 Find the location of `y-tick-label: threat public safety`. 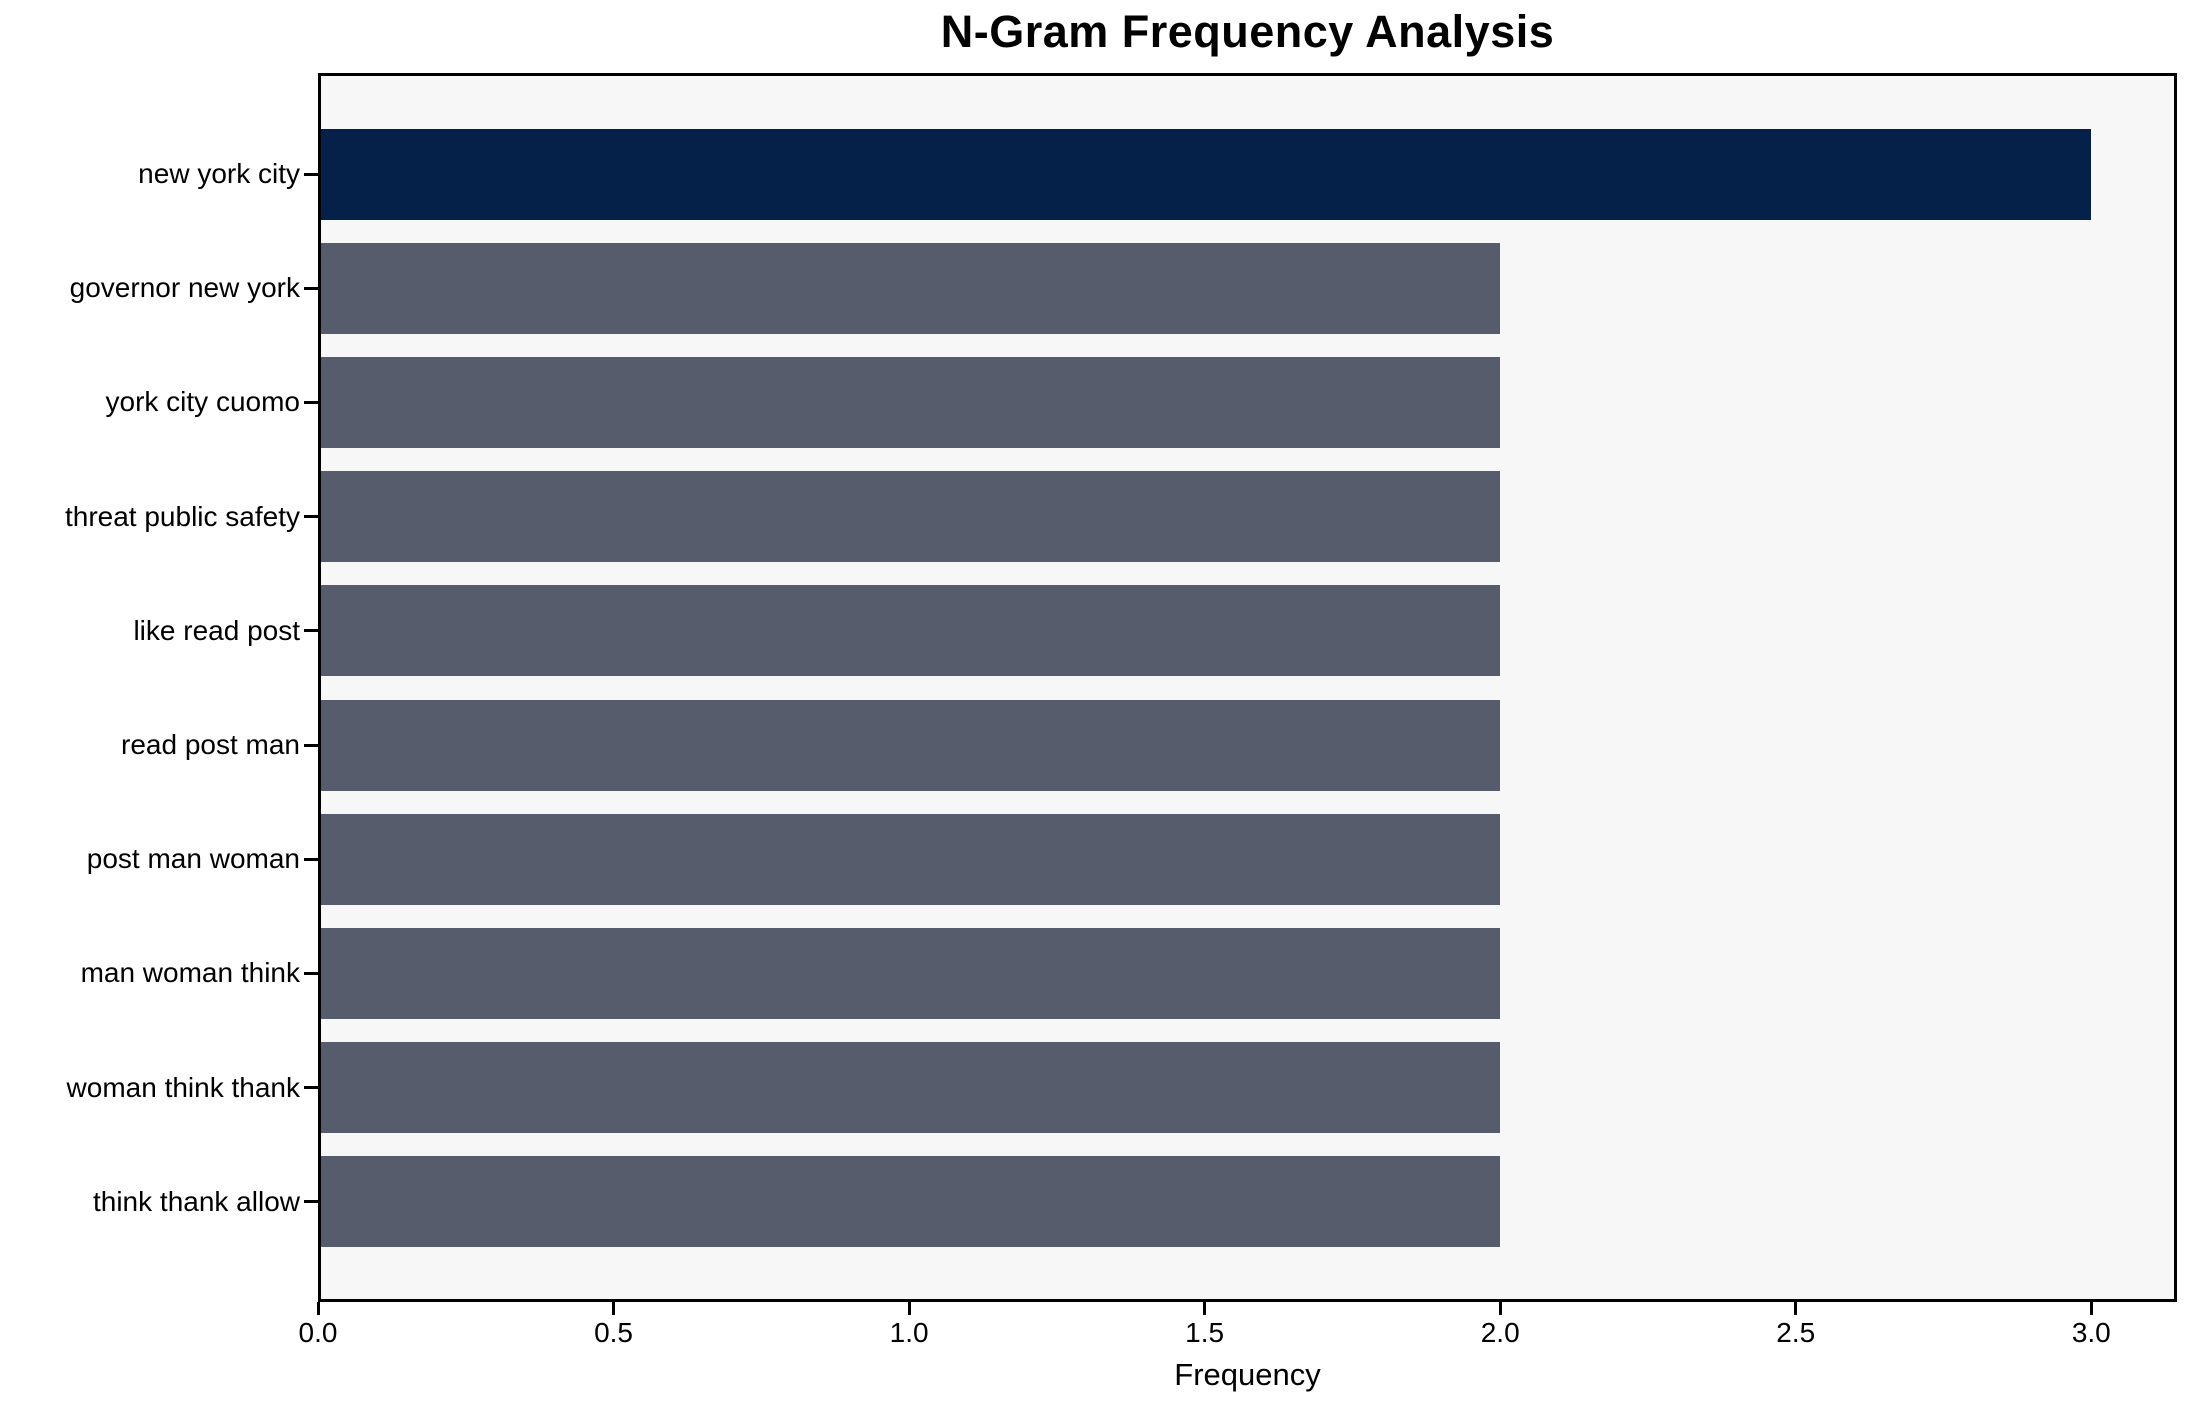

y-tick-label: threat public safety is located at coordinates (182, 516).